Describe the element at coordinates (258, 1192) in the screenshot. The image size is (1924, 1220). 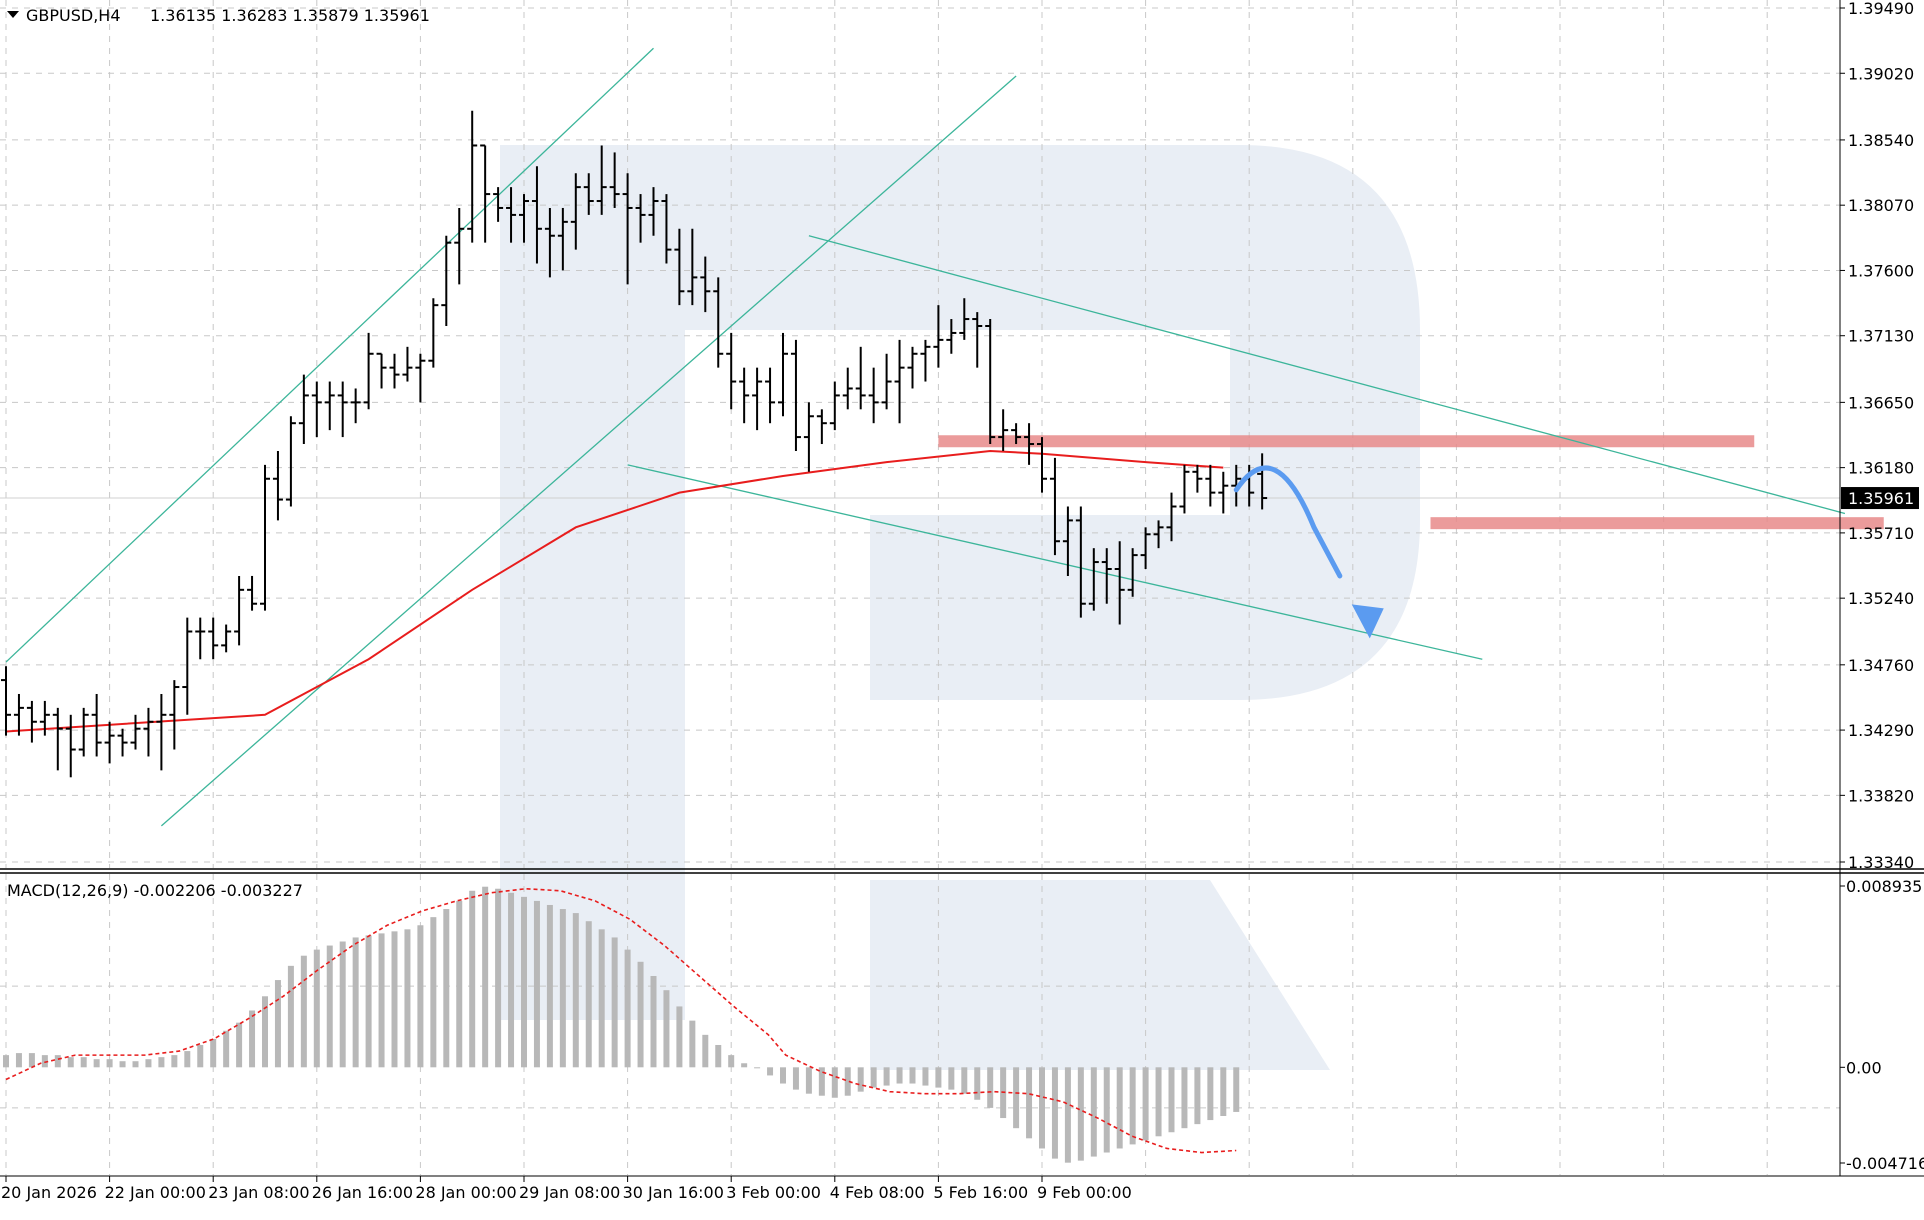
I see `time-tick-label: 23 Jan 08:00` at that location.